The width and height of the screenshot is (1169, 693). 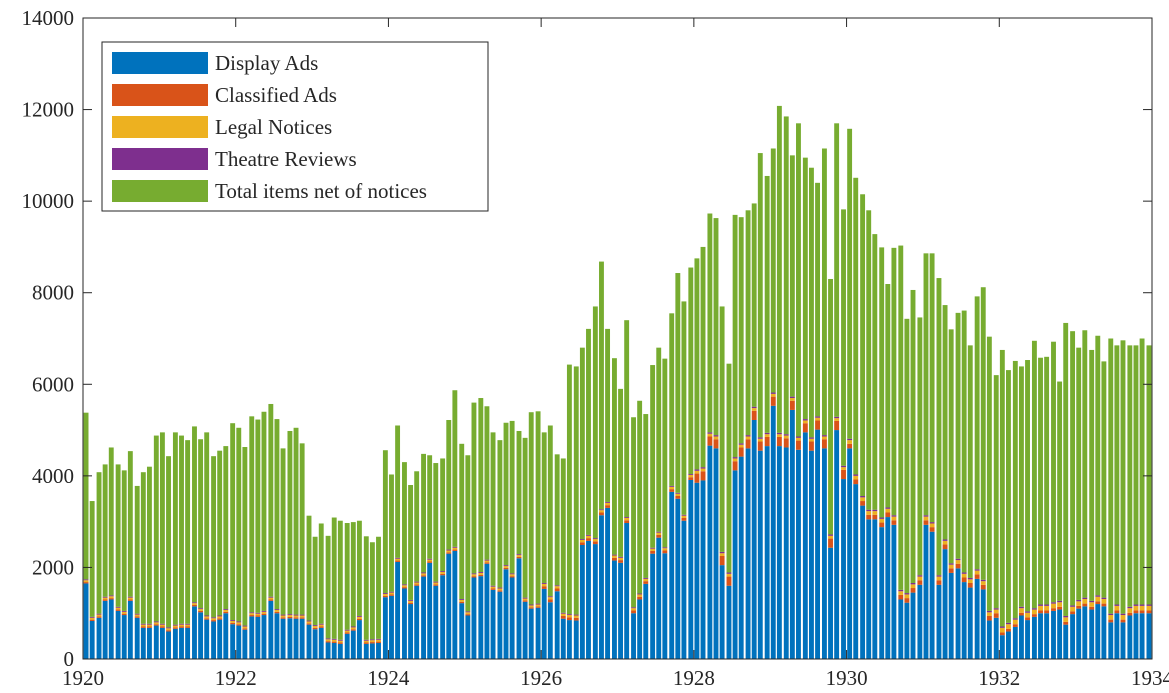 What do you see at coordinates (48, 18) in the screenshot?
I see `y-tick-label: 14000` at bounding box center [48, 18].